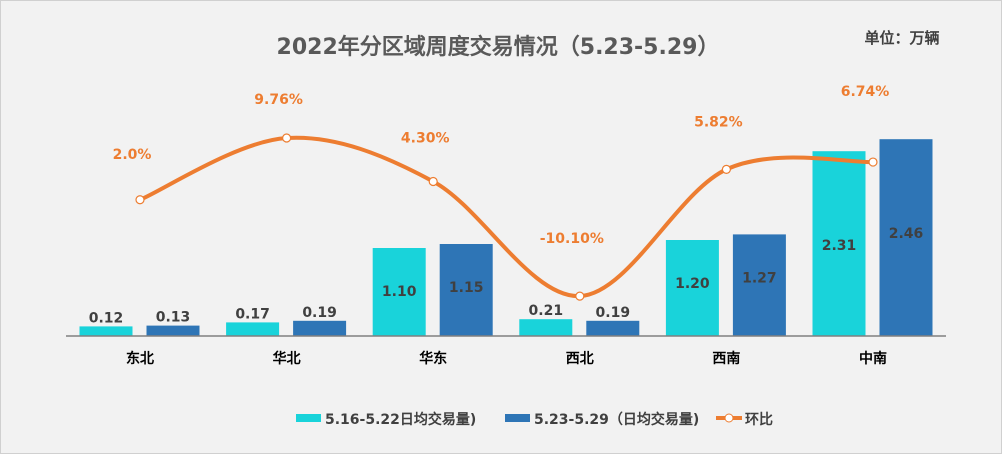  I want to click on bar-data-label: 2.31, so click(839, 246).